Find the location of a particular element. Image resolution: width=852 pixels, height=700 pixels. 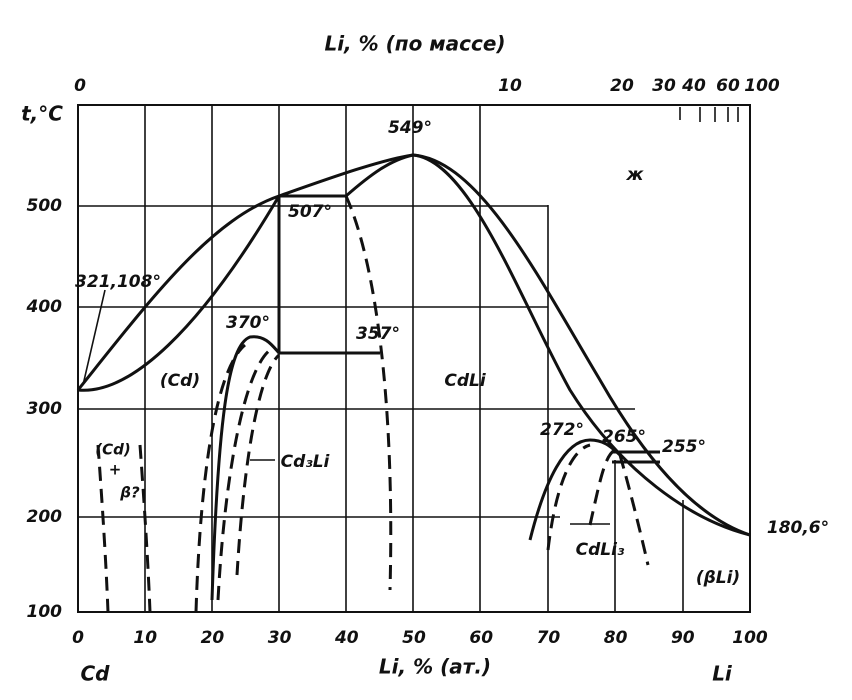

x-tick-label: 40 is located at coordinates (346, 638).